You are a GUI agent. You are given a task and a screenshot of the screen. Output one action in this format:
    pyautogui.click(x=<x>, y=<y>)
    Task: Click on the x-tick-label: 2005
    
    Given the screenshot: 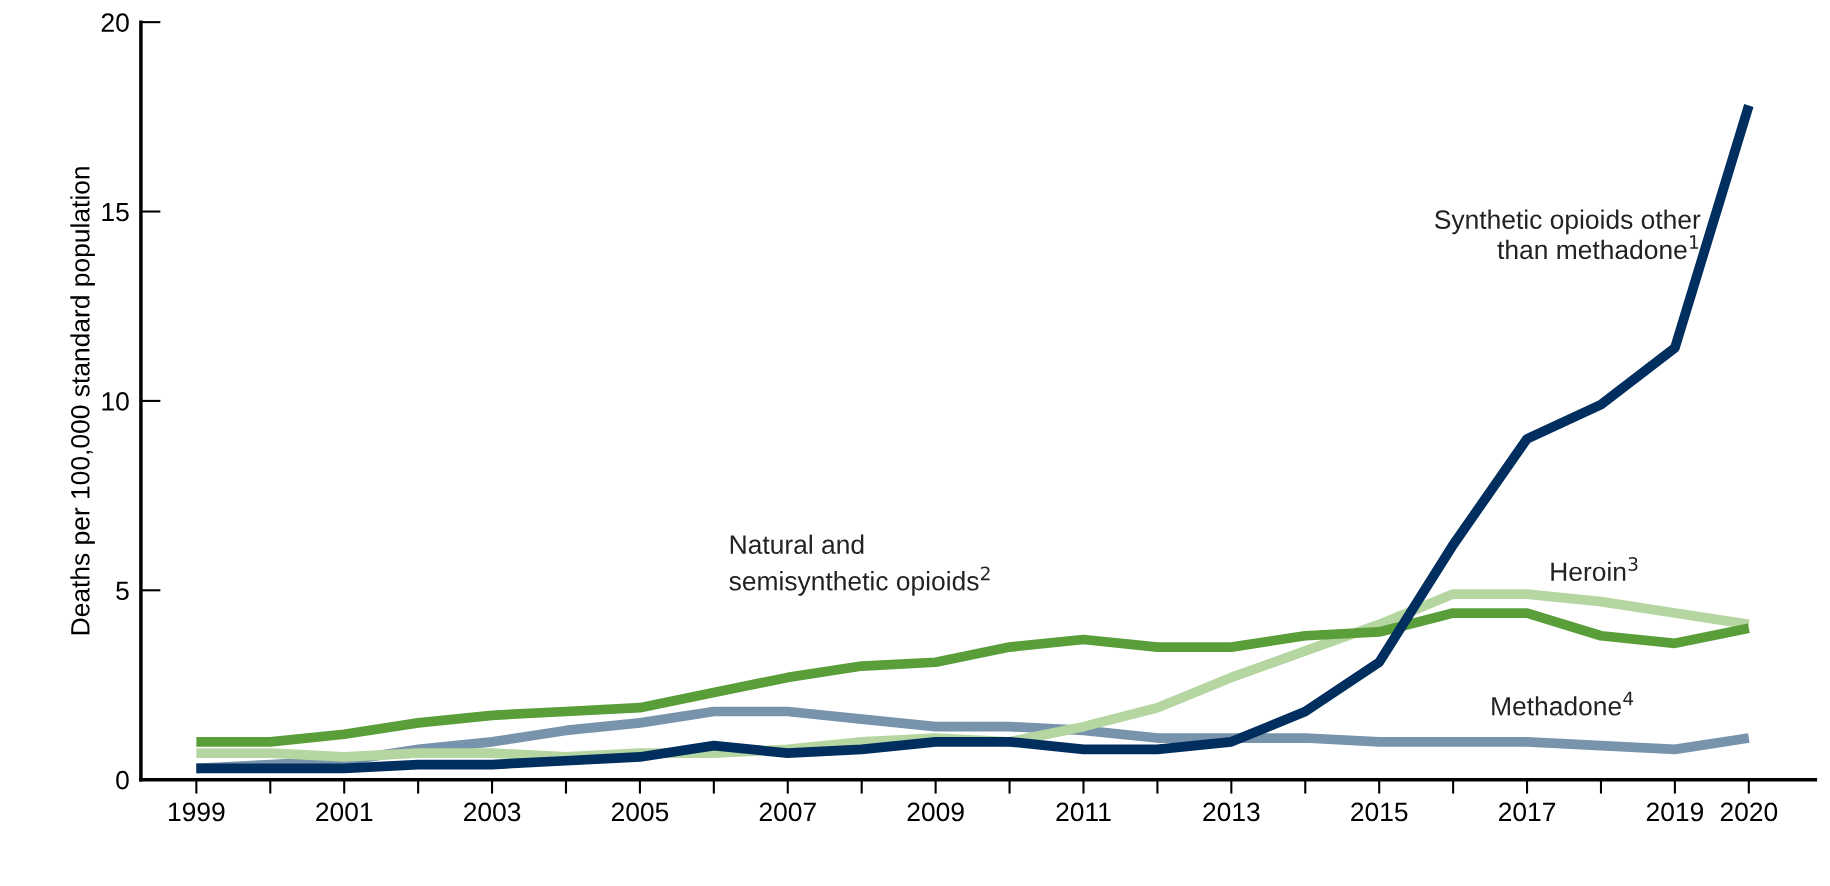 What is the action you would take?
    pyautogui.click(x=640, y=812)
    